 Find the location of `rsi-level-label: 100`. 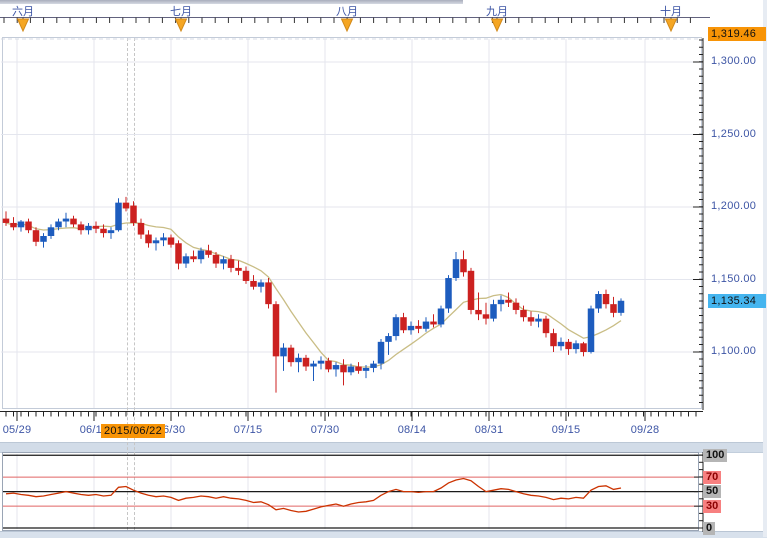

rsi-level-label: 100 is located at coordinates (715, 455).